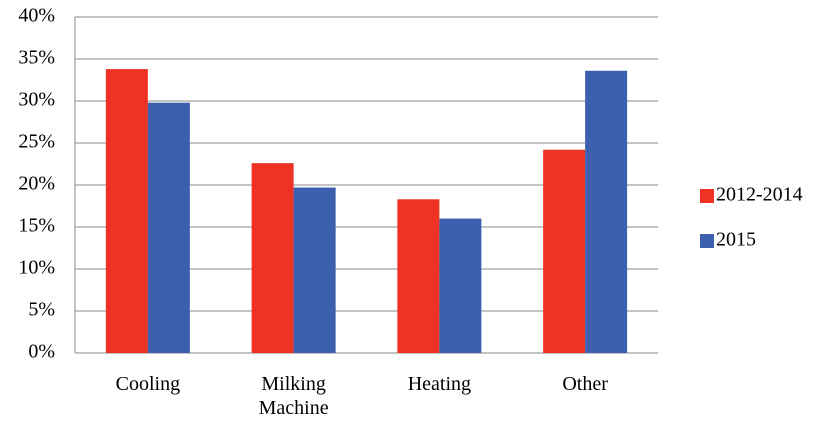 The height and width of the screenshot is (425, 829). I want to click on y-tick-label: 20%, so click(36, 184).